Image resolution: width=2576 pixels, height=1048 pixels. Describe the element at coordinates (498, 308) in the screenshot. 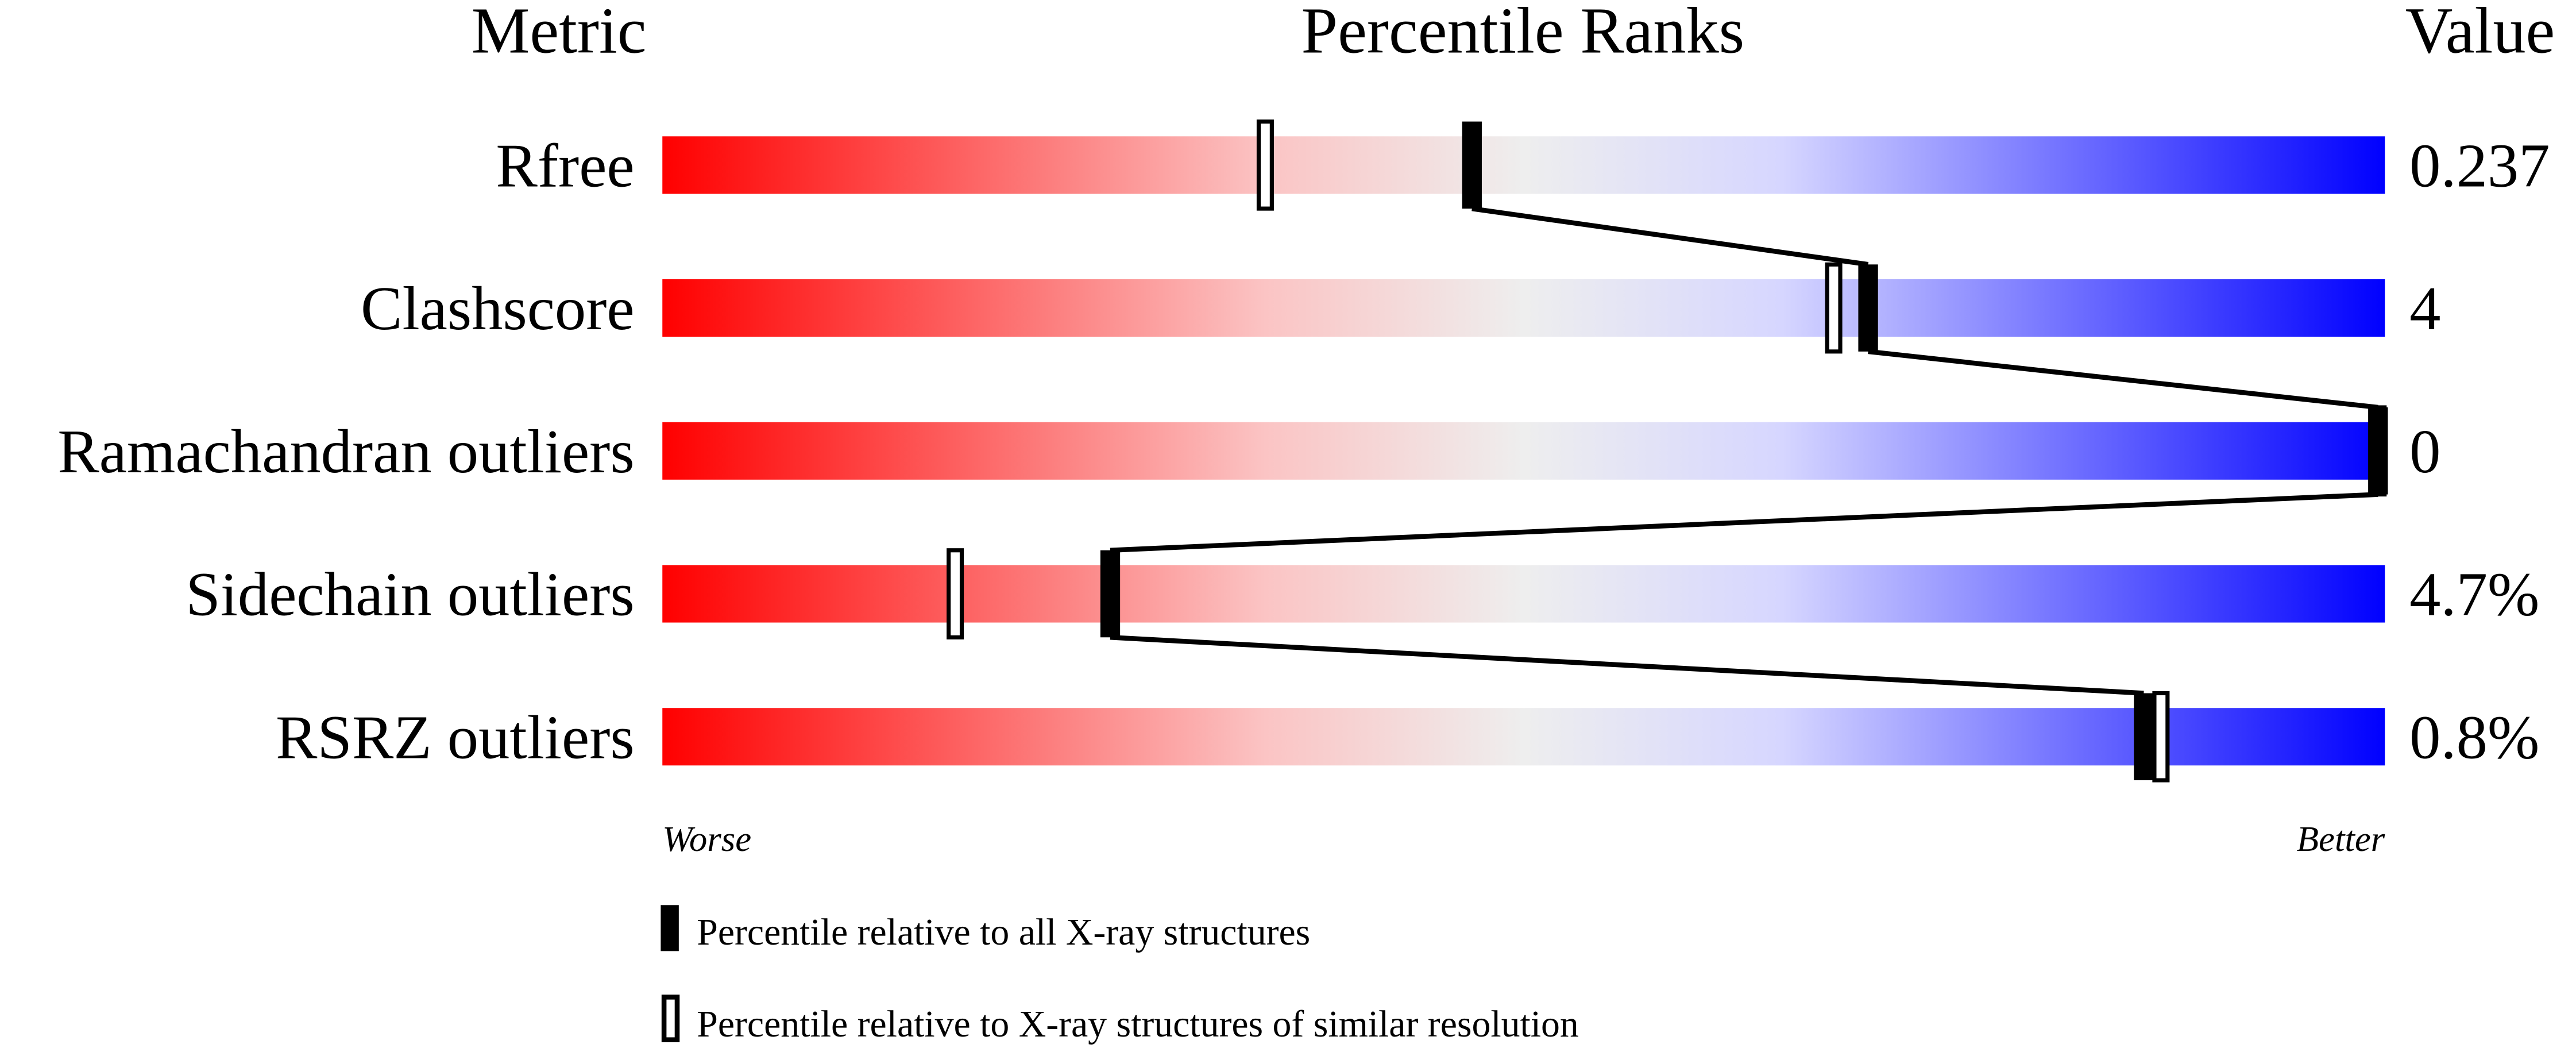

I see `metric-label: Clashscore` at that location.